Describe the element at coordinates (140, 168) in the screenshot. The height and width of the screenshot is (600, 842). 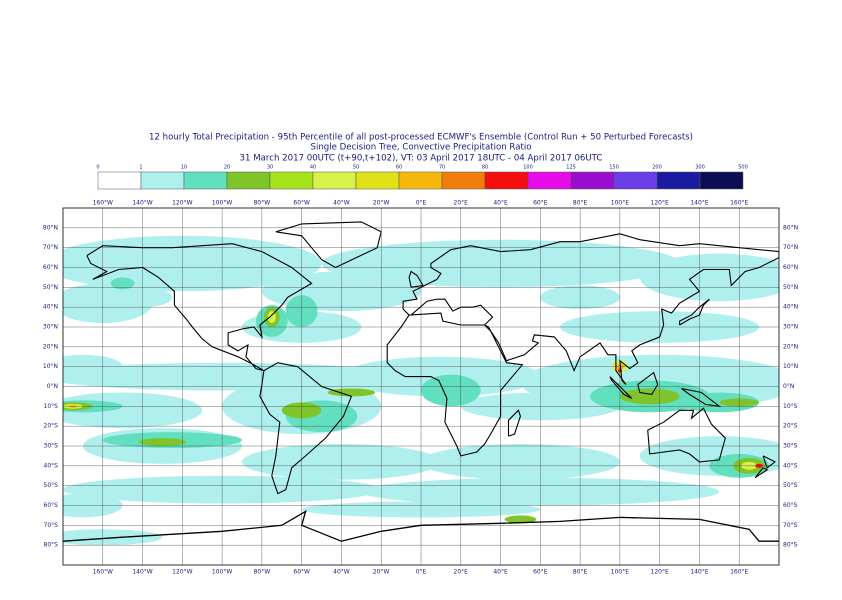
I see `legend-level: 1` at that location.